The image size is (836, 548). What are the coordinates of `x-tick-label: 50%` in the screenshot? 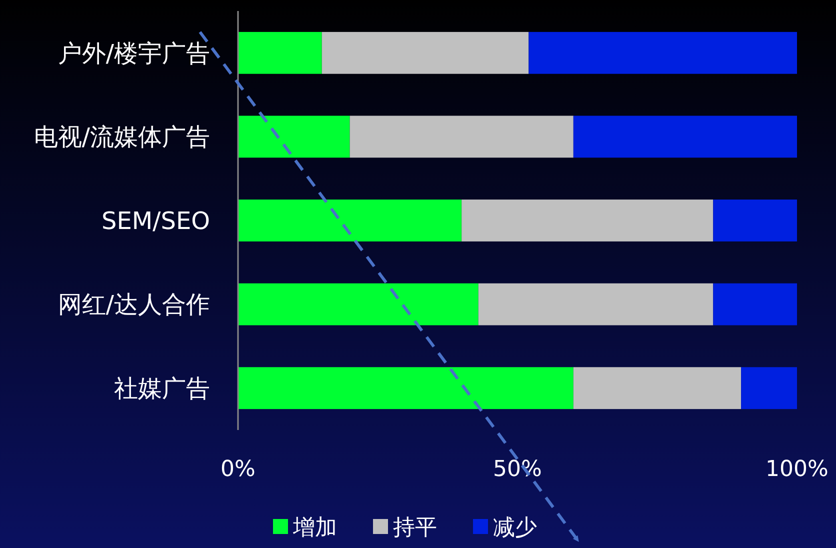 It's located at (517, 469).